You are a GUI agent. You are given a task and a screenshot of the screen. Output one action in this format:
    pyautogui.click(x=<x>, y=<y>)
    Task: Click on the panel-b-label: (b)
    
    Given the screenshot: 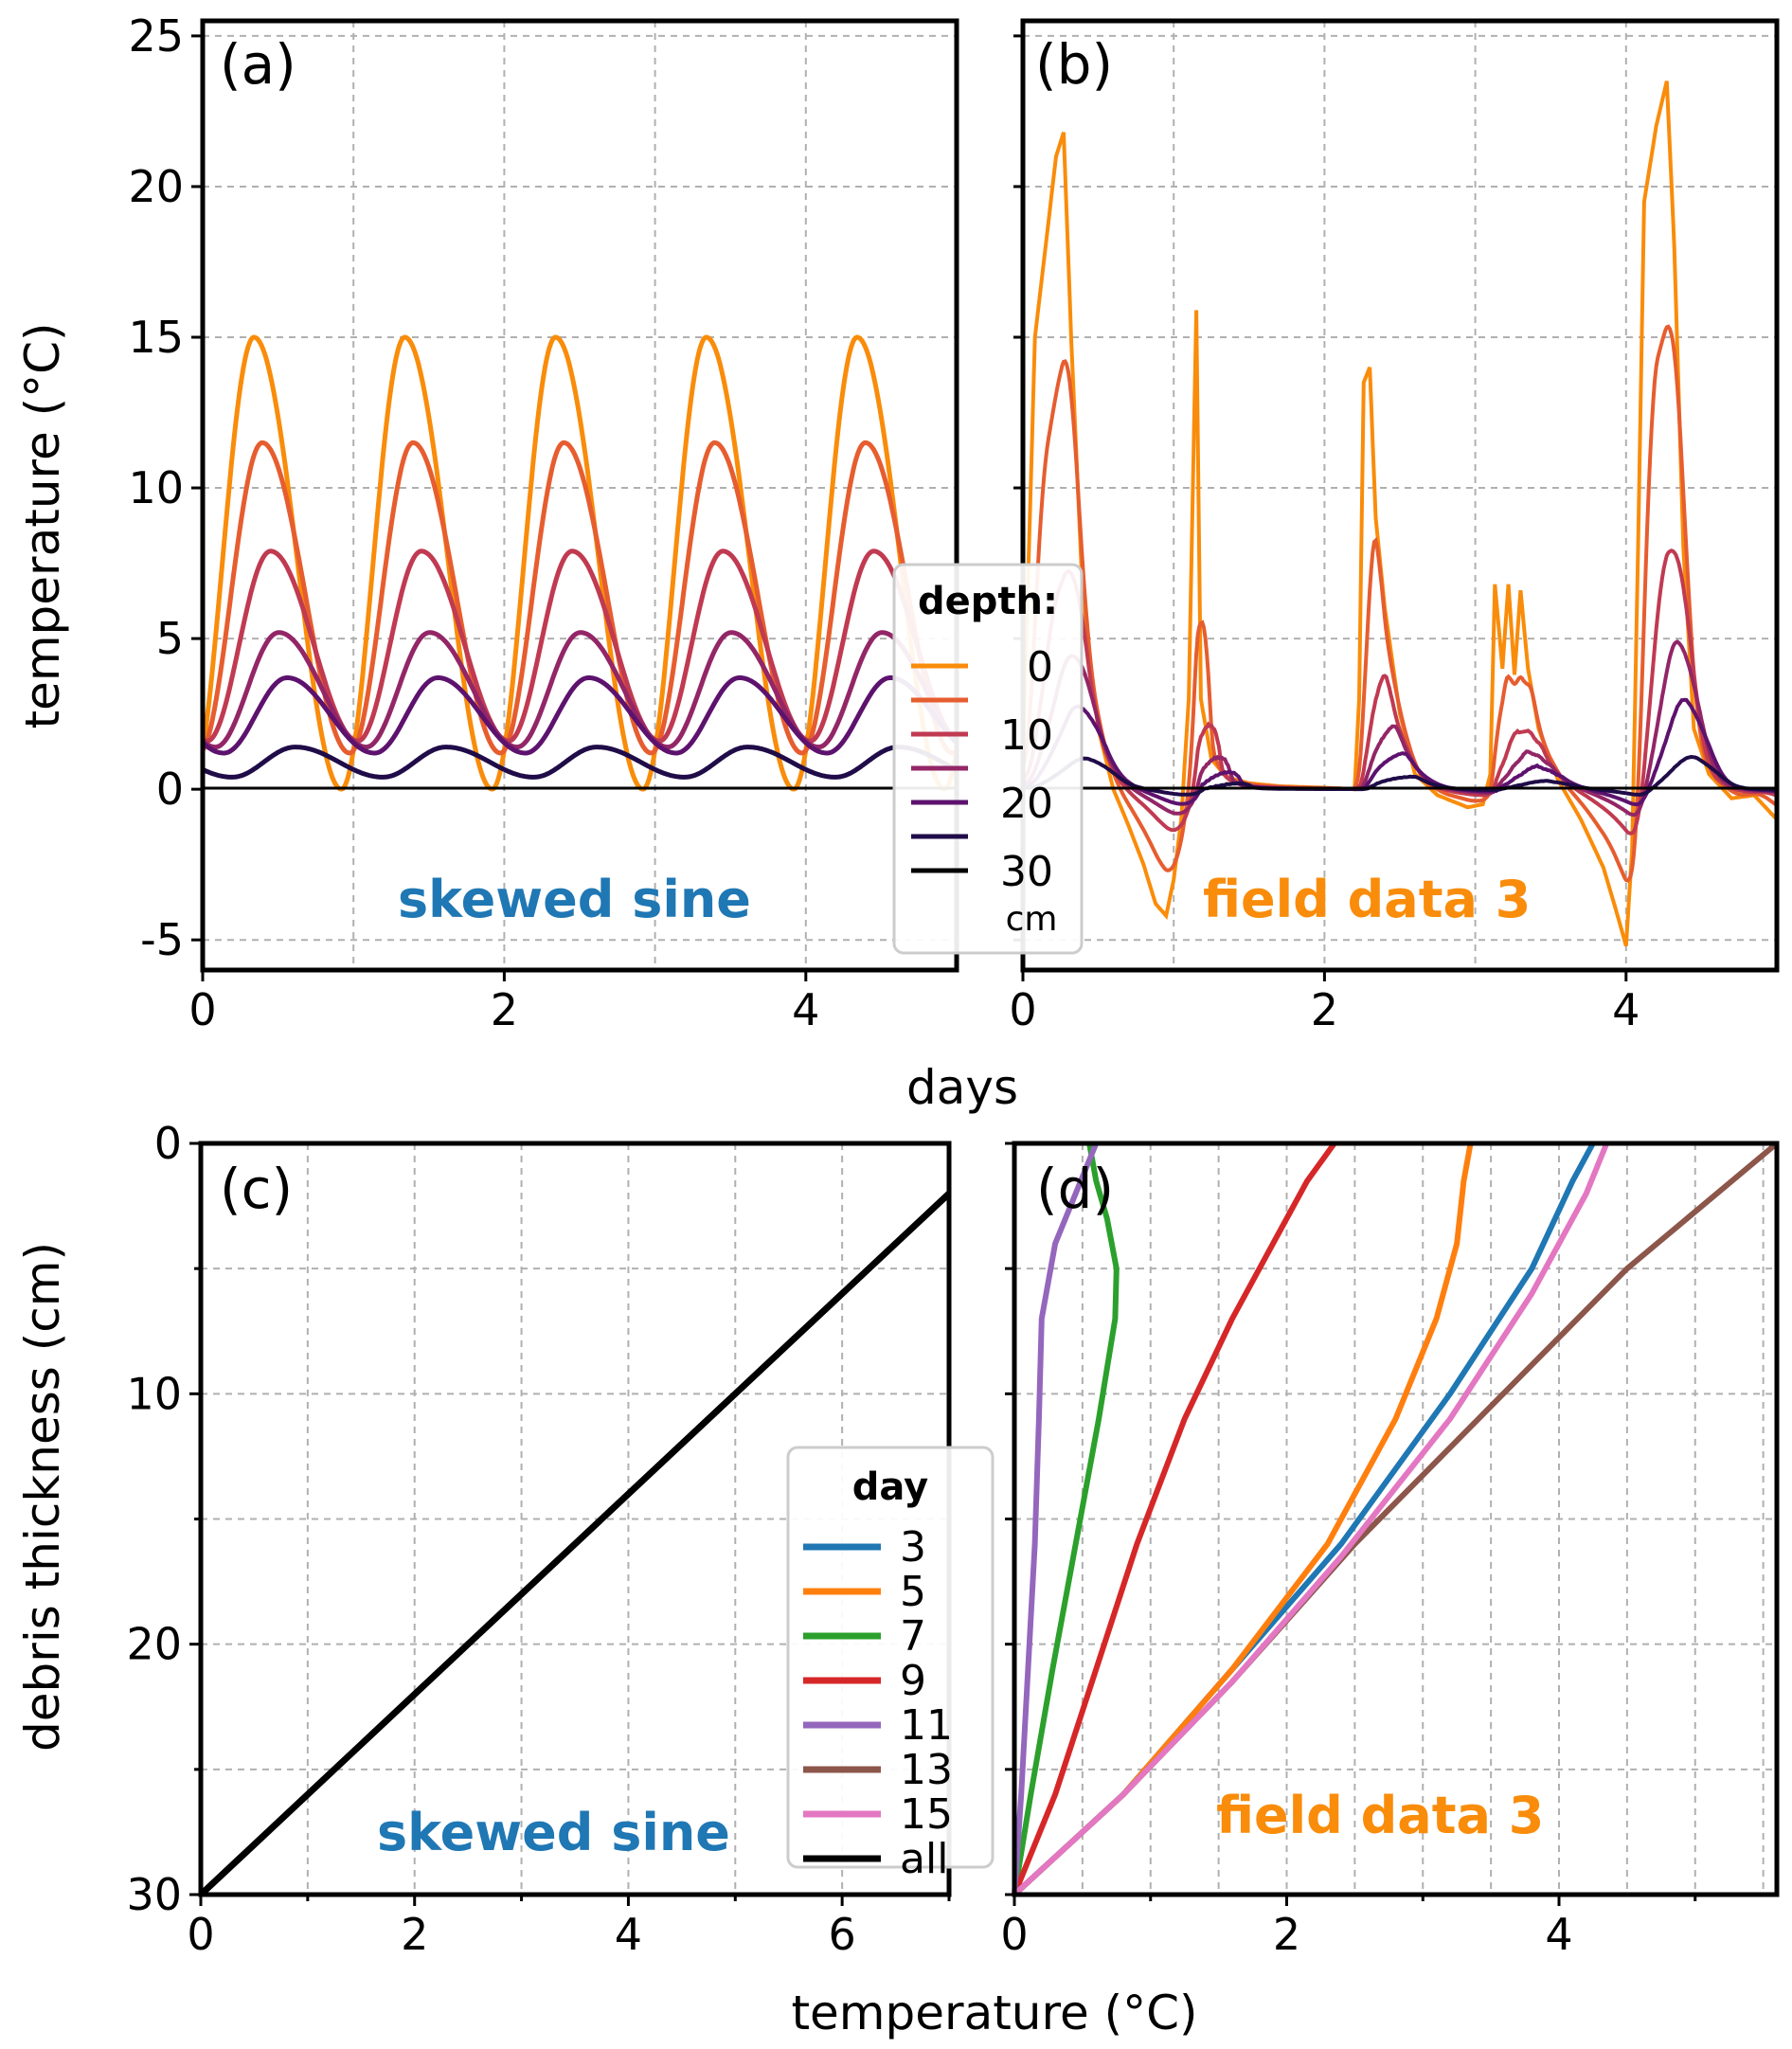 What is the action you would take?
    pyautogui.click(x=1074, y=64)
    